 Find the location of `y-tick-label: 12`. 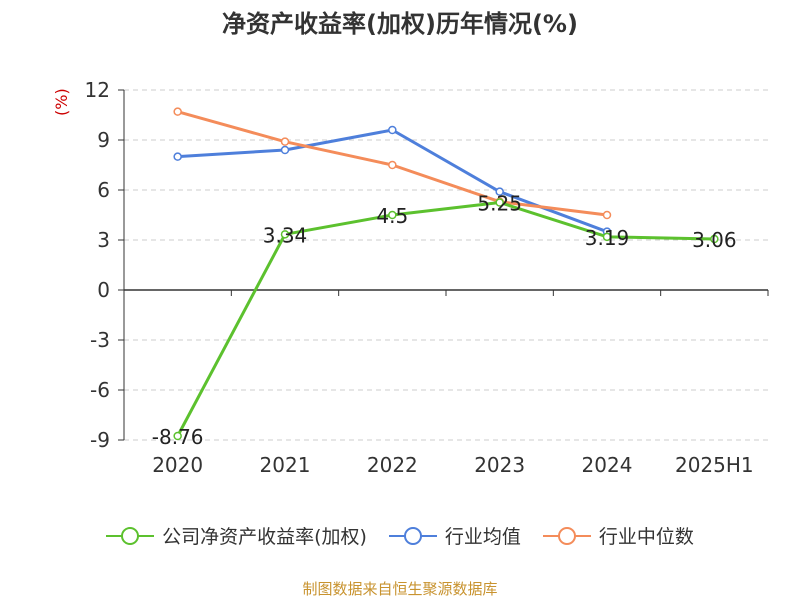

y-tick-label: 12 is located at coordinates (97, 90).